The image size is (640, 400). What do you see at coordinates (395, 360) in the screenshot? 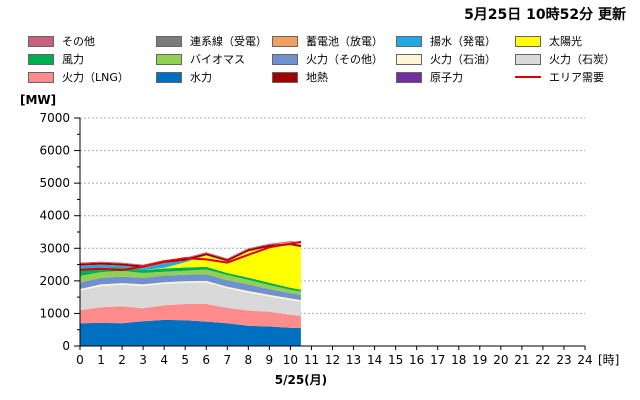
I see `x-tick-label: 15` at bounding box center [395, 360].